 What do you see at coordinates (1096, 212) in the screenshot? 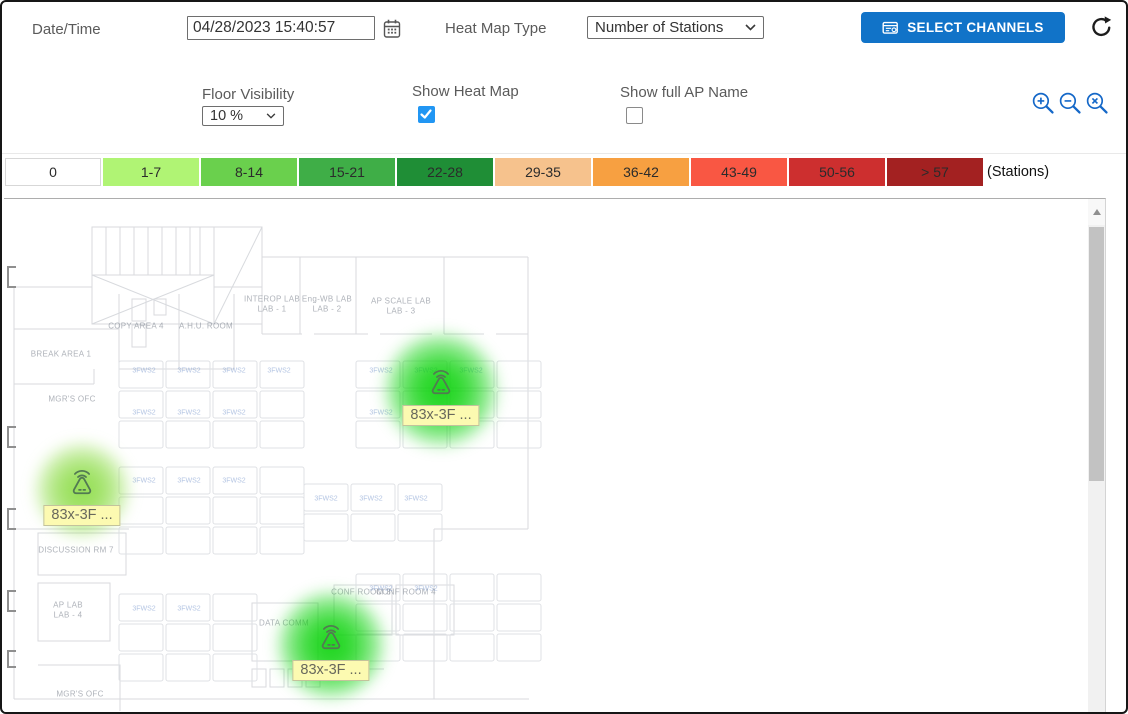
I see `scrollbar-up-arrow` at bounding box center [1096, 212].